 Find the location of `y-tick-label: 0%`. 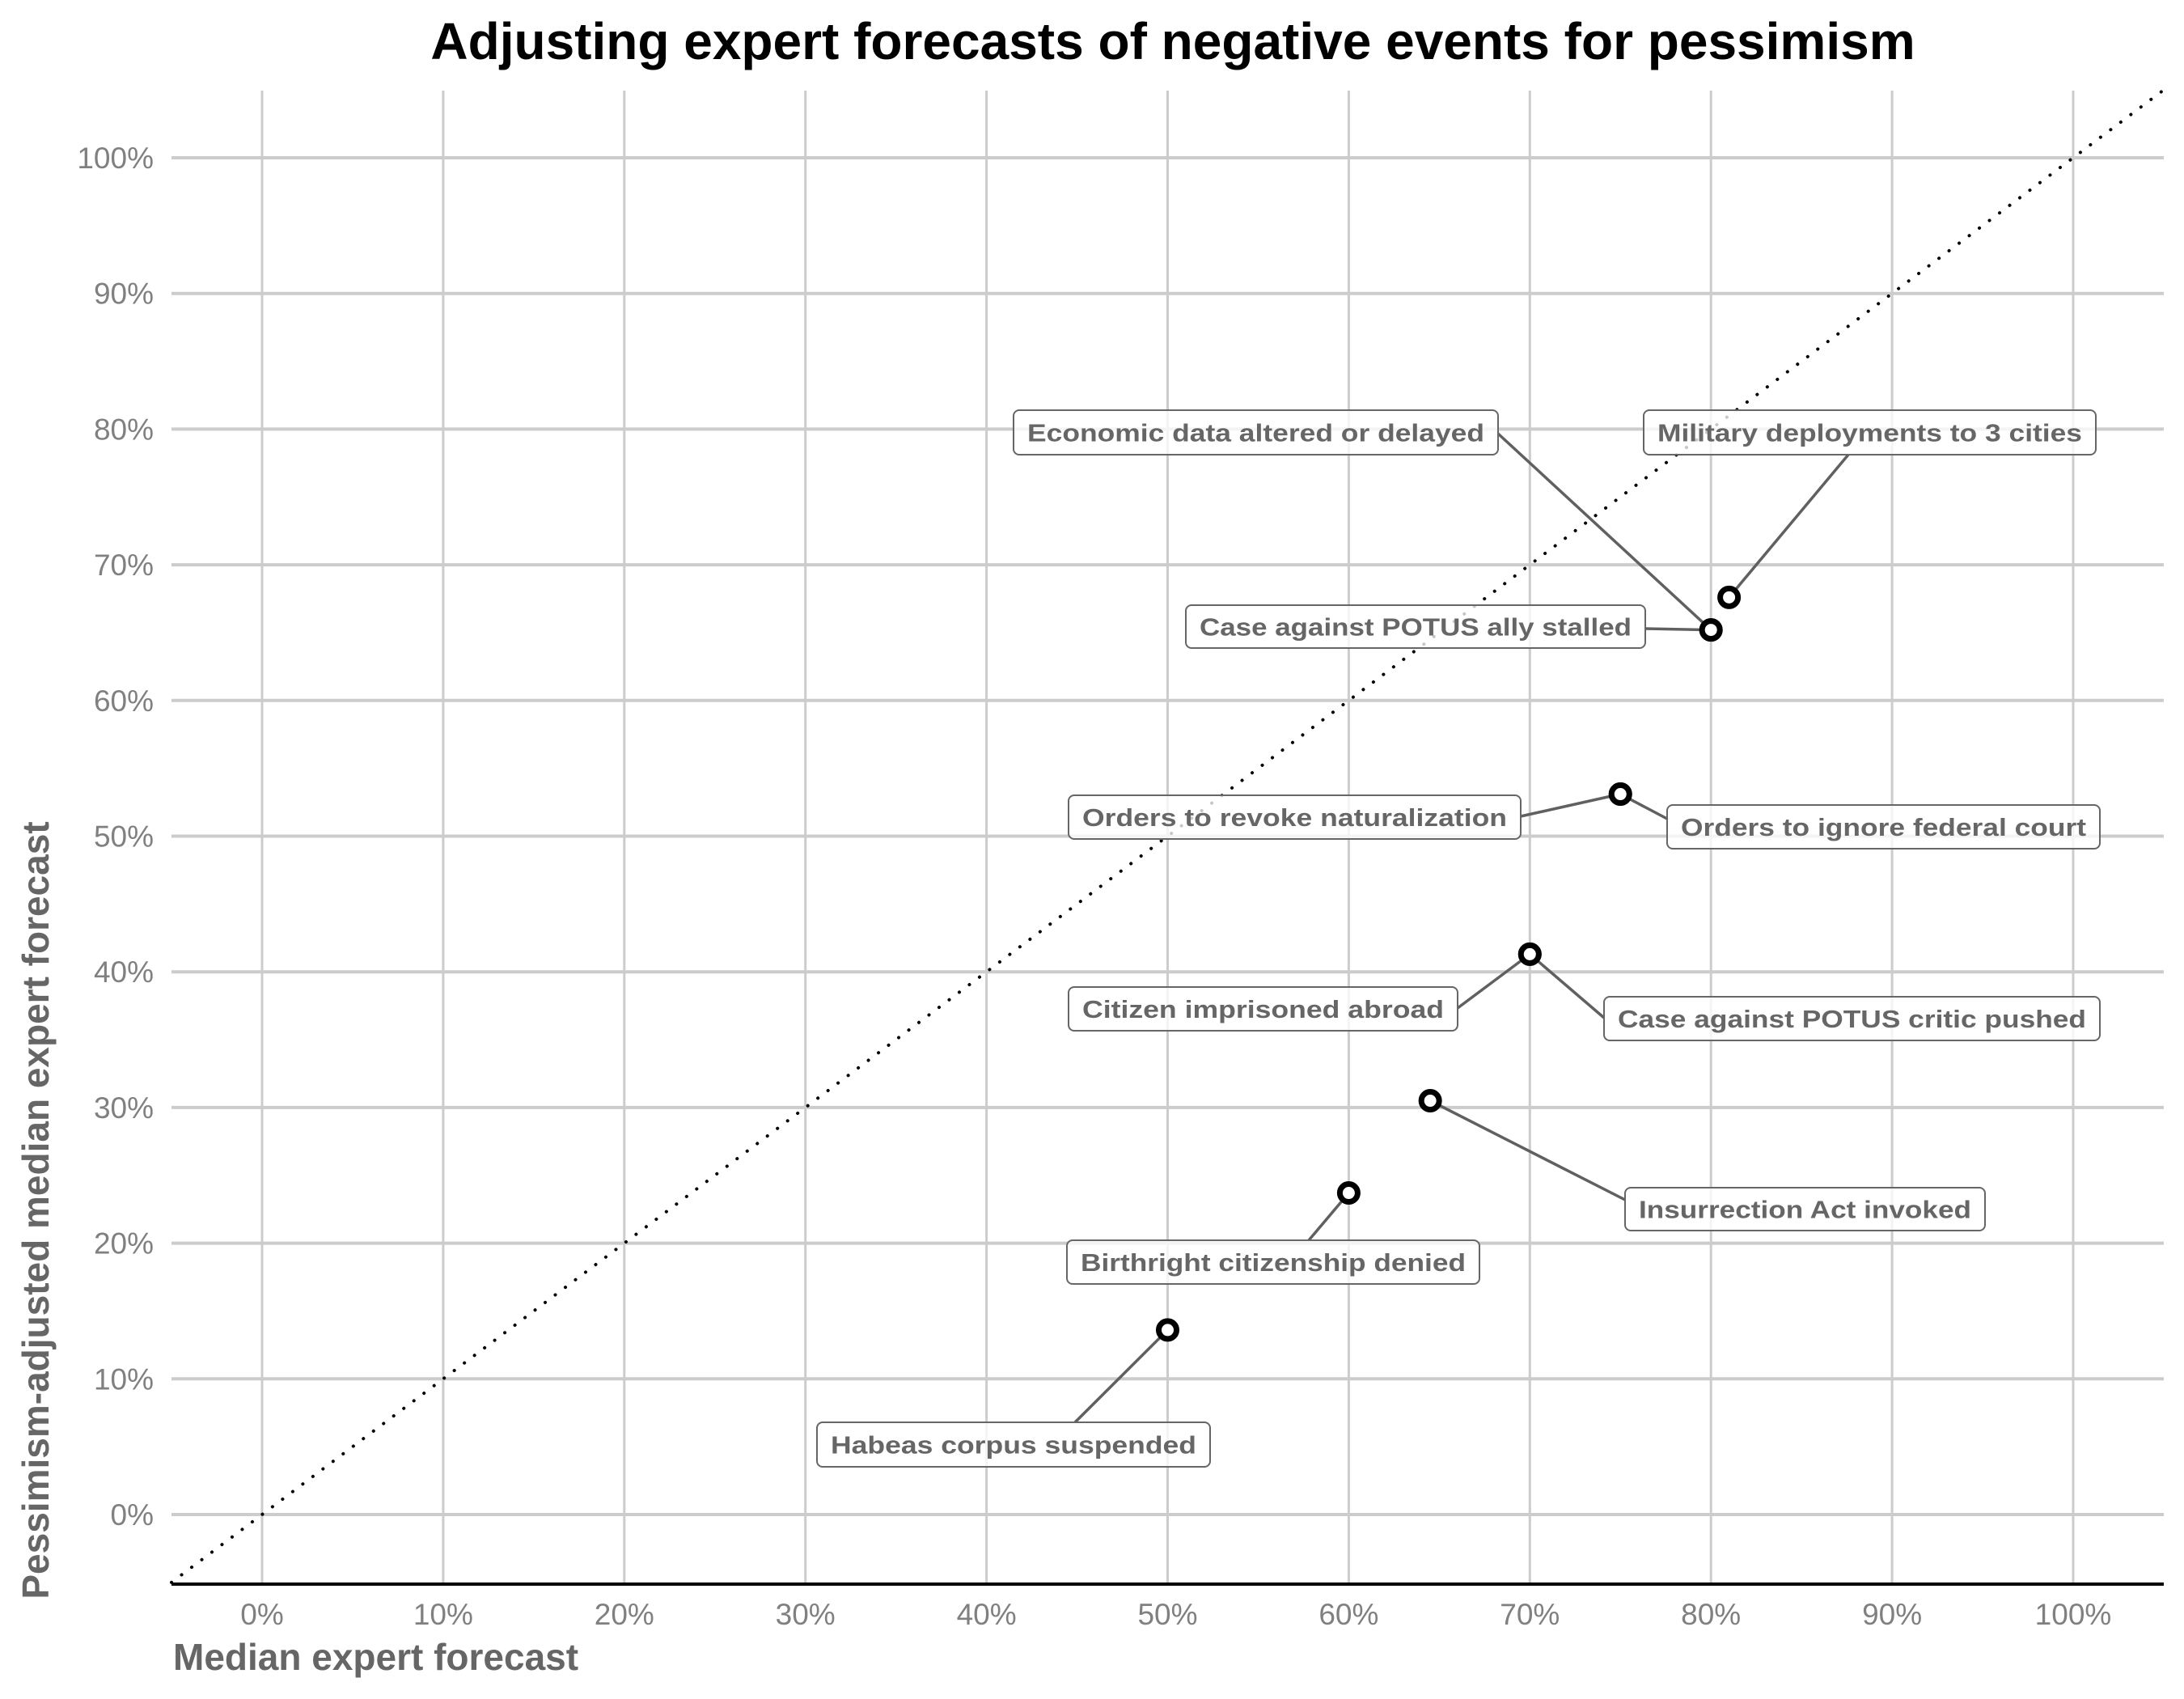

y-tick-label: 0% is located at coordinates (132, 1515).